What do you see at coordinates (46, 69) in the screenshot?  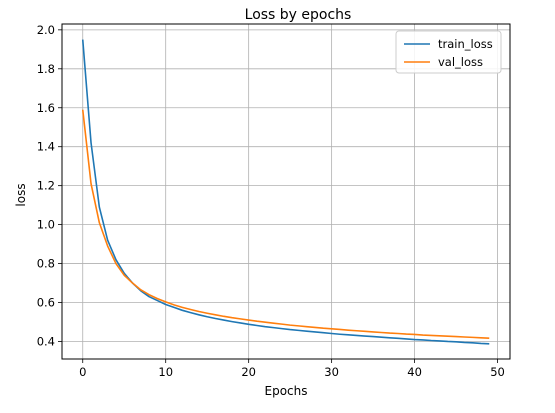 I see `y-tick-label: 1.8` at bounding box center [46, 69].